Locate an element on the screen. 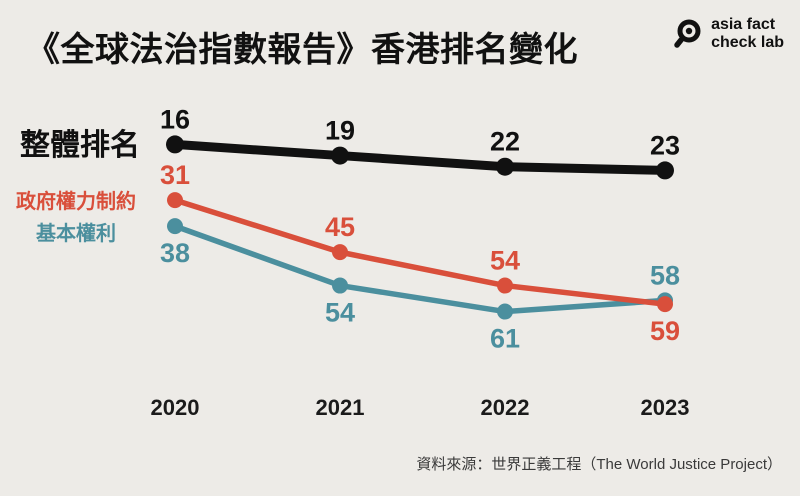 The height and width of the screenshot is (496, 800). value-label-series1-2022: 54 is located at coordinates (505, 261).